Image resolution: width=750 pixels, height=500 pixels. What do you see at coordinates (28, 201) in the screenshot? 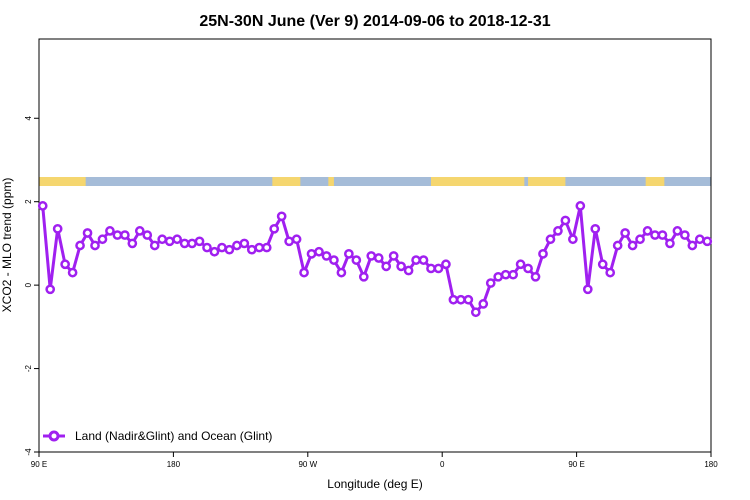
I see `y-tick-label: 2` at bounding box center [28, 201].